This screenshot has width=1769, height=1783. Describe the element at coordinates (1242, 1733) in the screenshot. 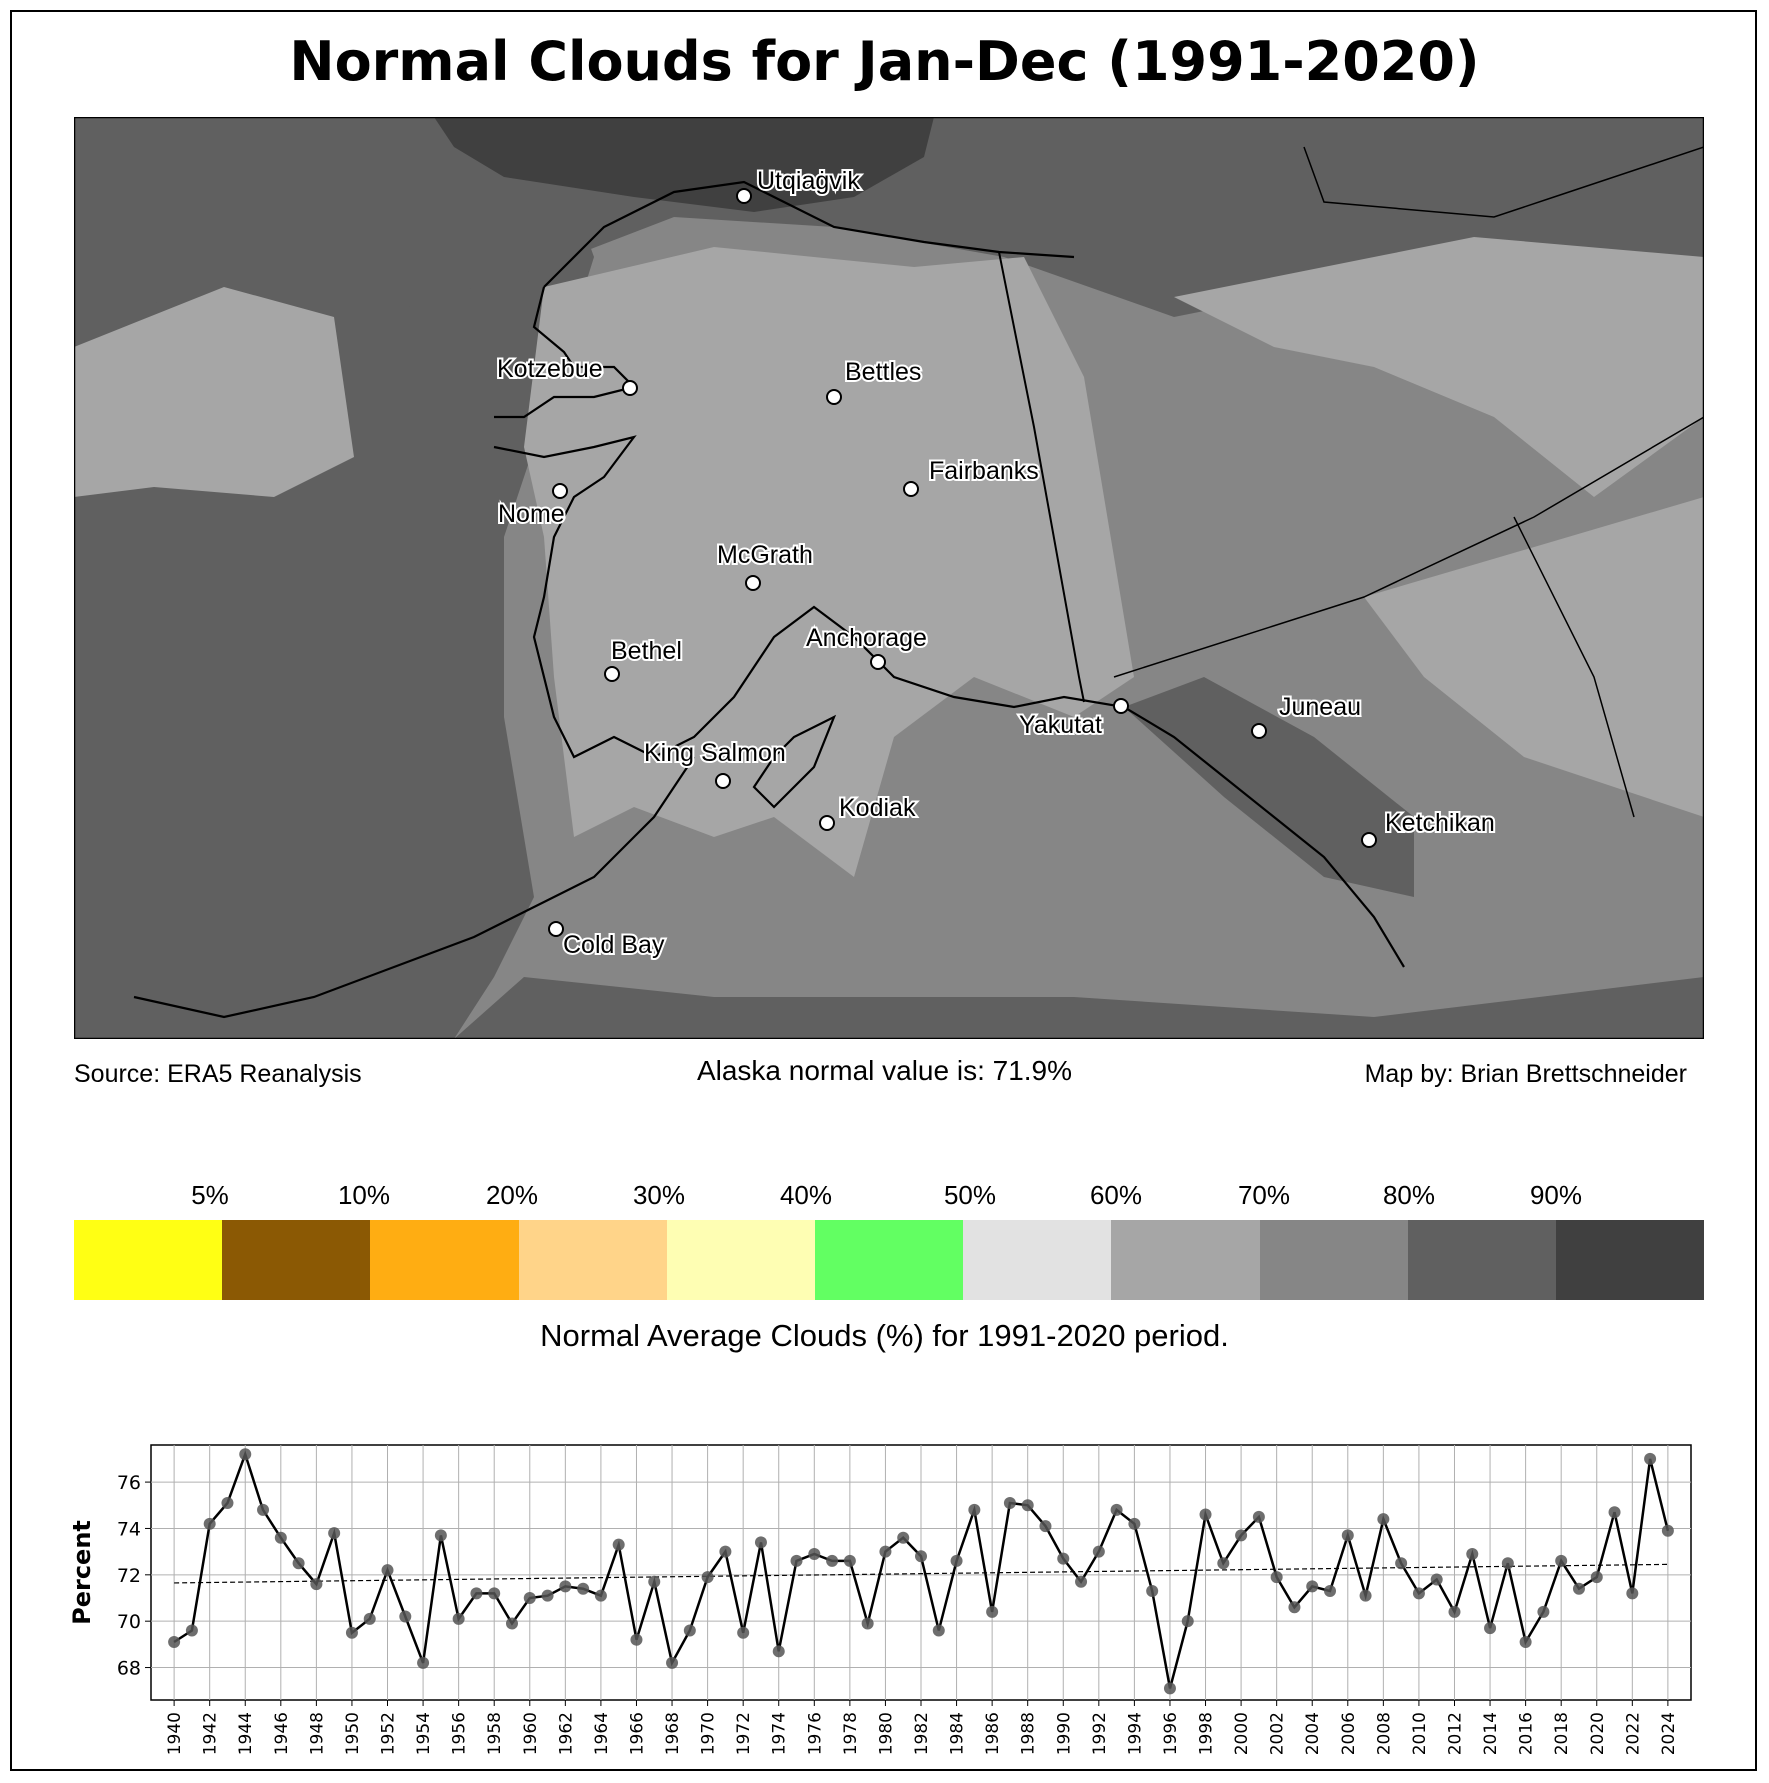

I see `x-tick-label: 2000` at that location.